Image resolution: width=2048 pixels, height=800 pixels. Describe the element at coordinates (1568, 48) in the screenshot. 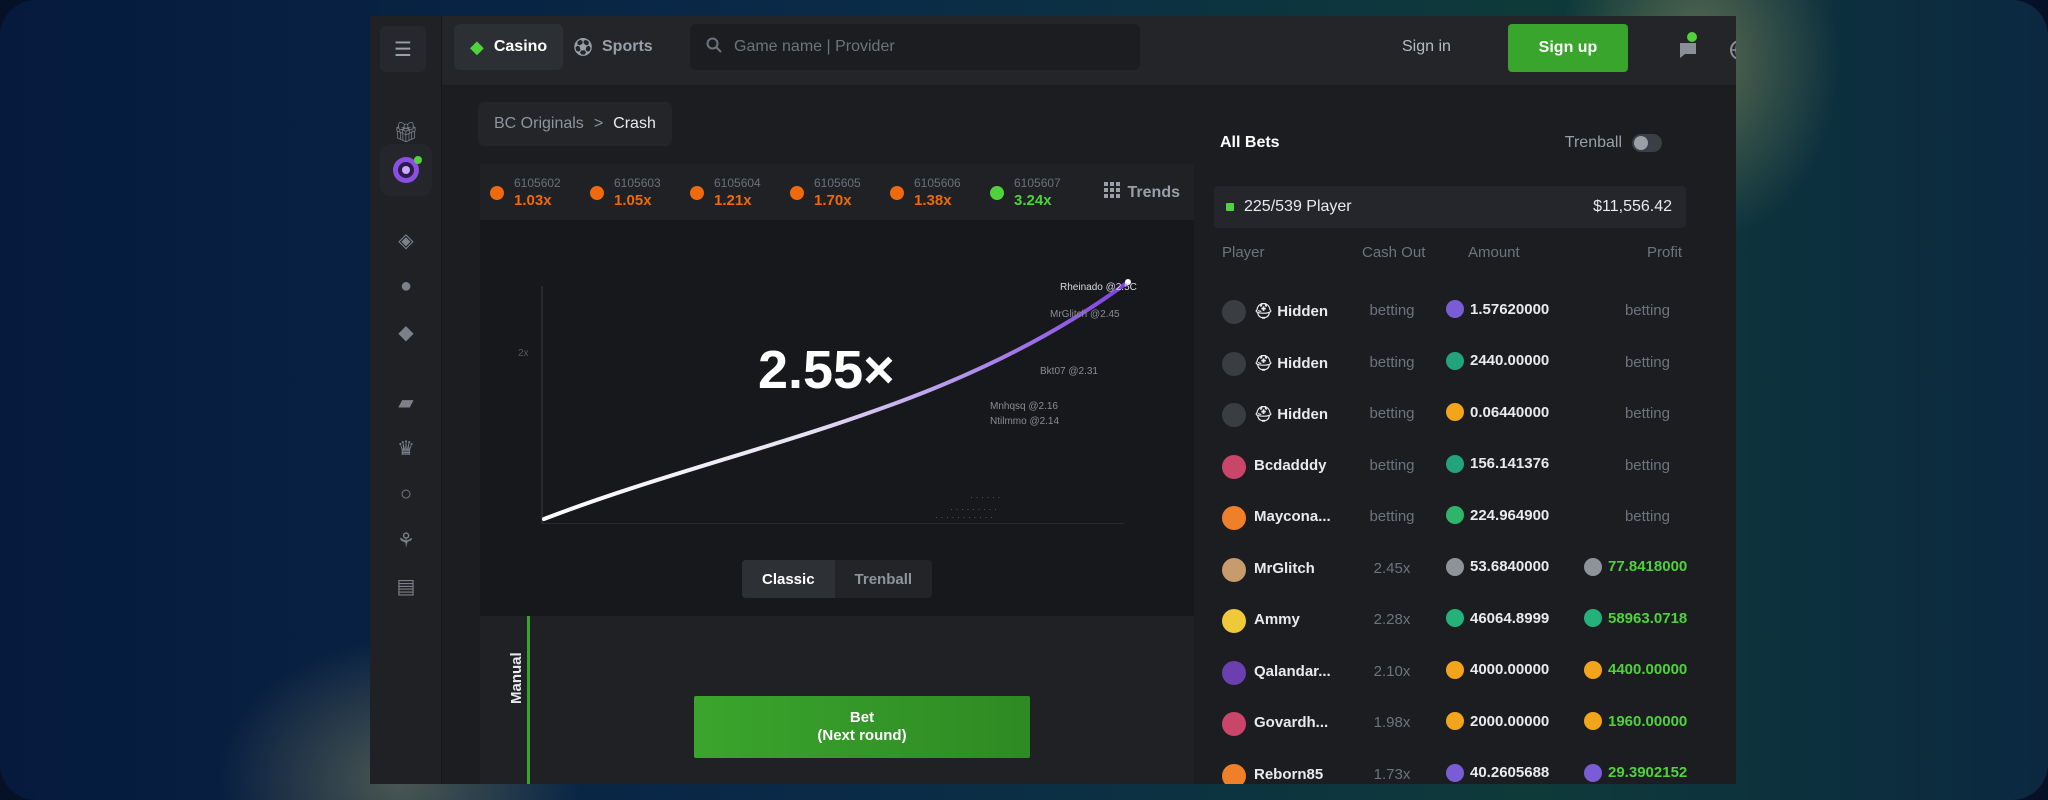

I see `sign-up-button: Sign up` at that location.